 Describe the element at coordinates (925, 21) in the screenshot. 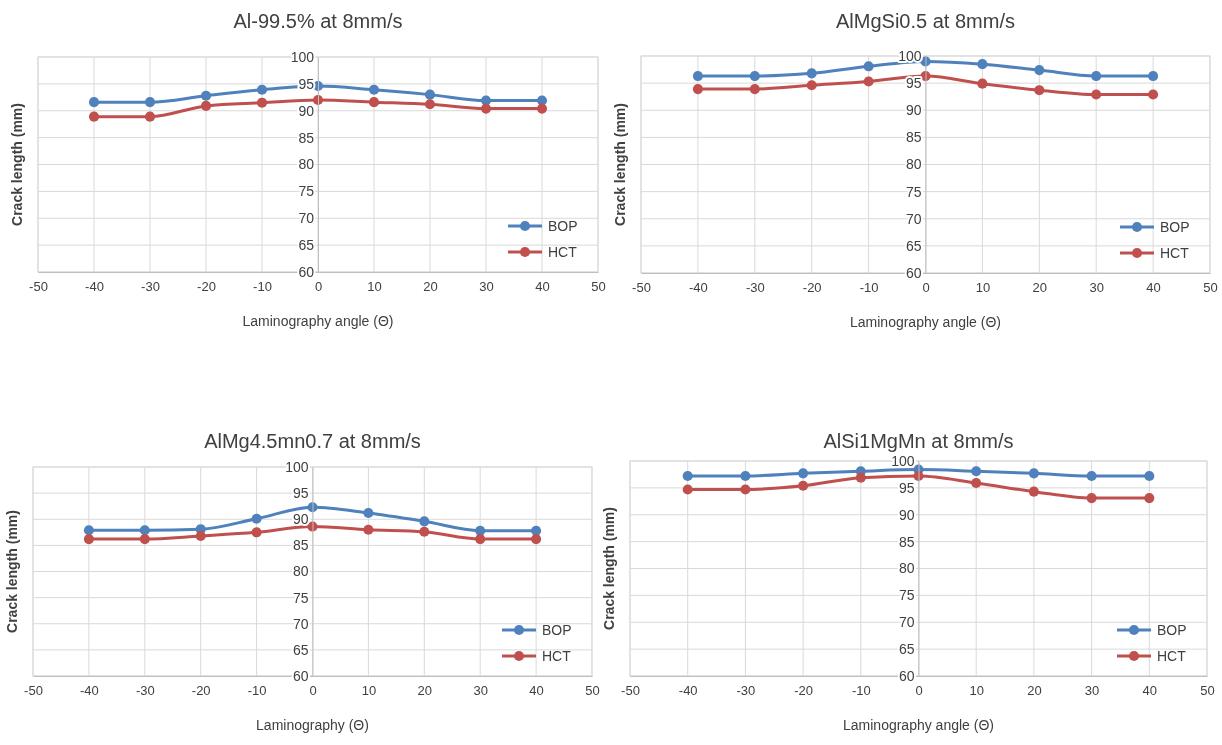

I see `chart-title: AlMgSi0.5 at 8mm/s` at that location.